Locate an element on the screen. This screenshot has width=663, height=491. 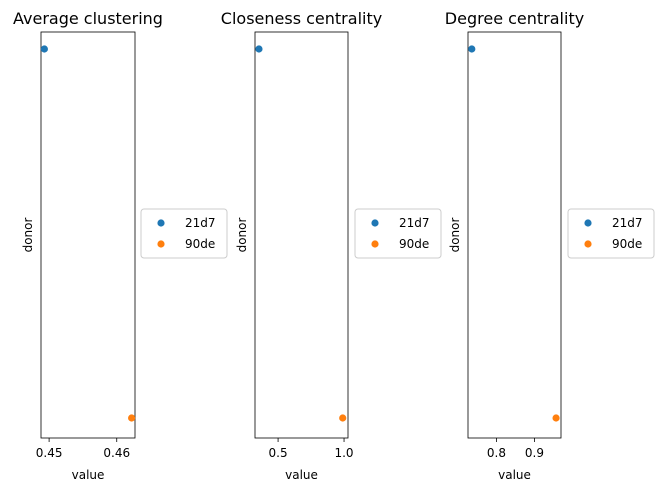
x-tick-label: 0.8 is located at coordinates (496, 453).